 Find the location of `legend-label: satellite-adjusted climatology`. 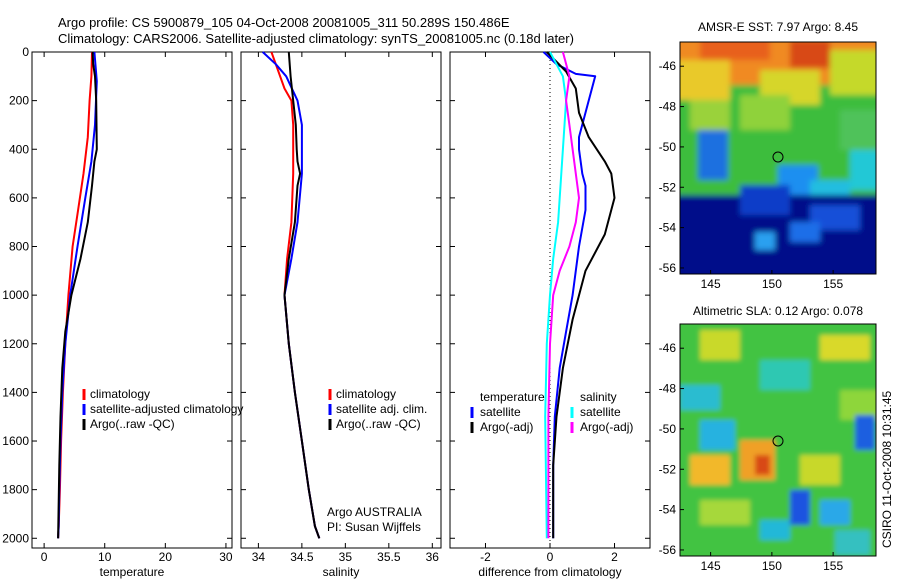

legend-label: satellite-adjusted climatology is located at coordinates (166, 409).